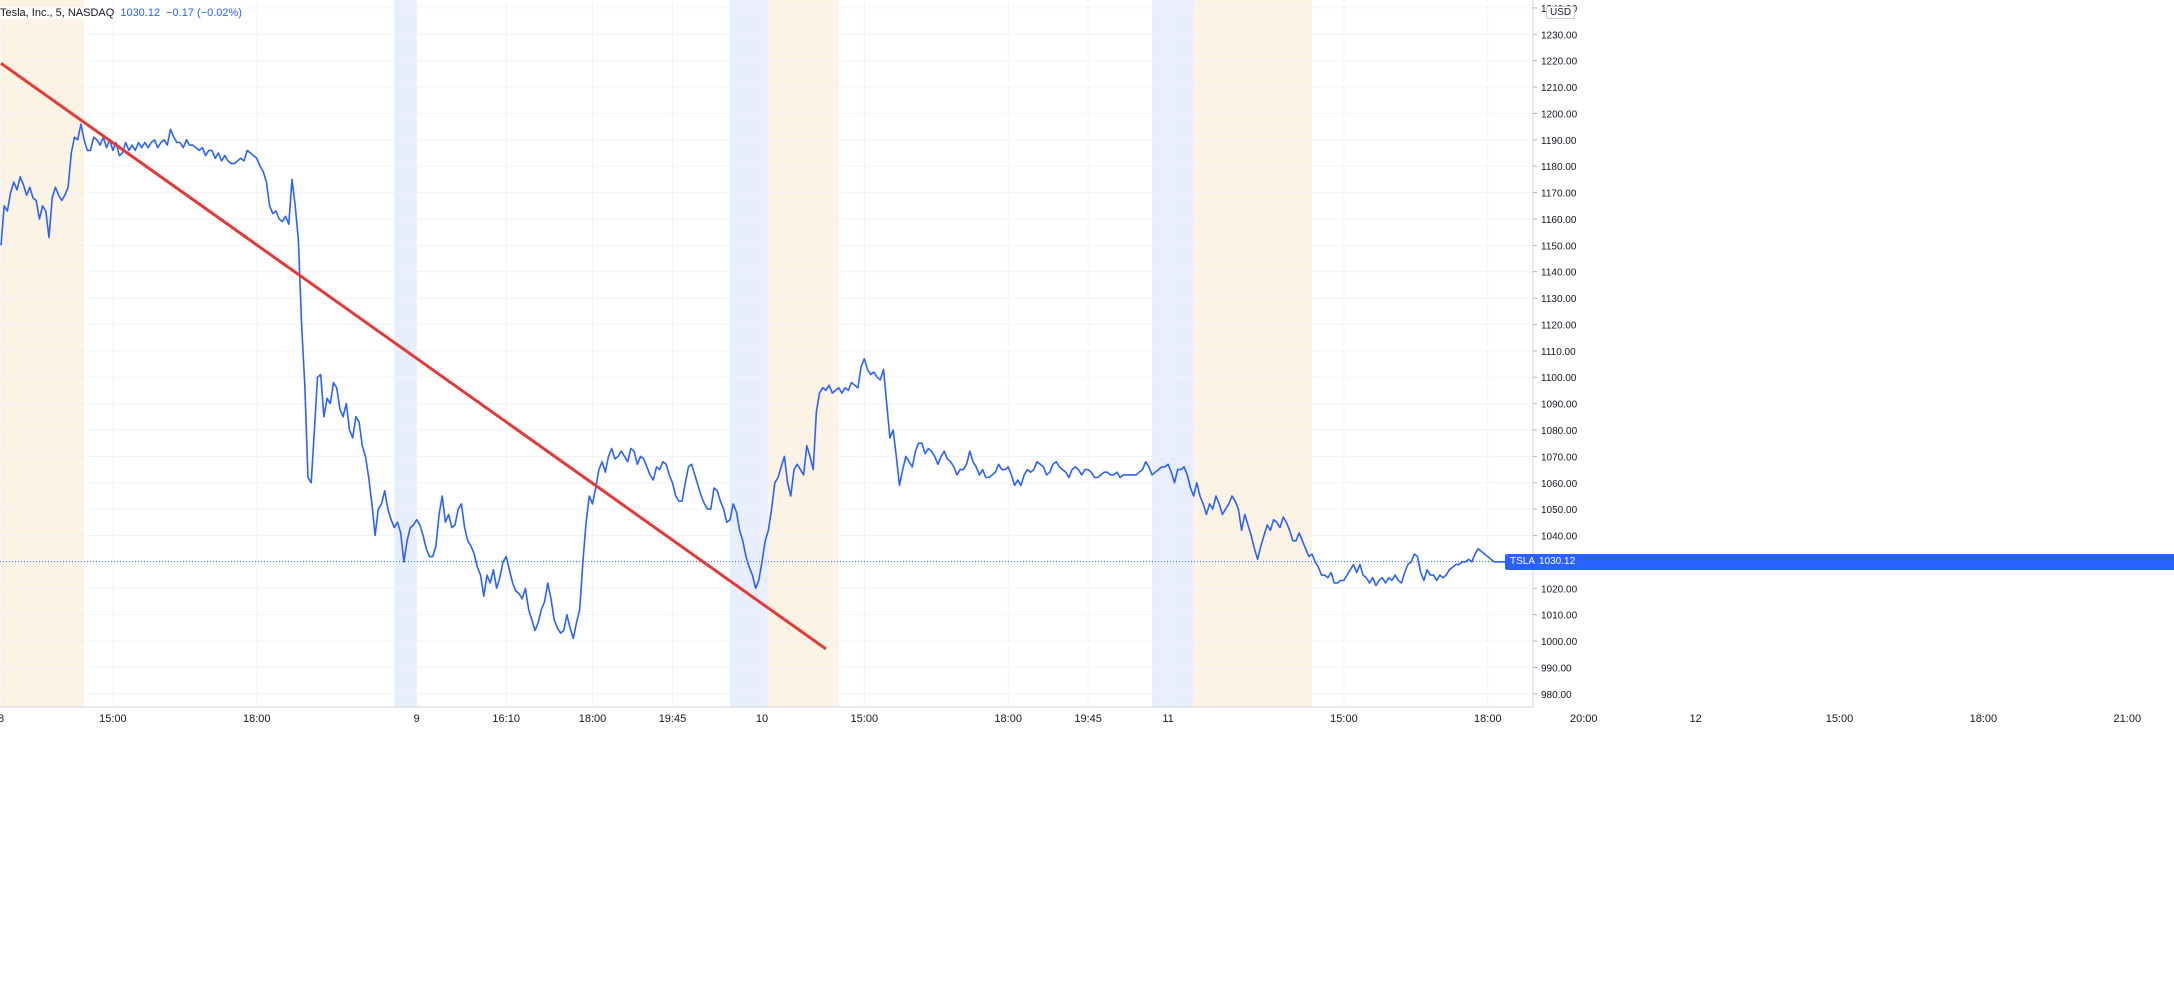 This screenshot has height=1006, width=2174. What do you see at coordinates (1556, 695) in the screenshot?
I see `y-tick-label: 980.00` at bounding box center [1556, 695].